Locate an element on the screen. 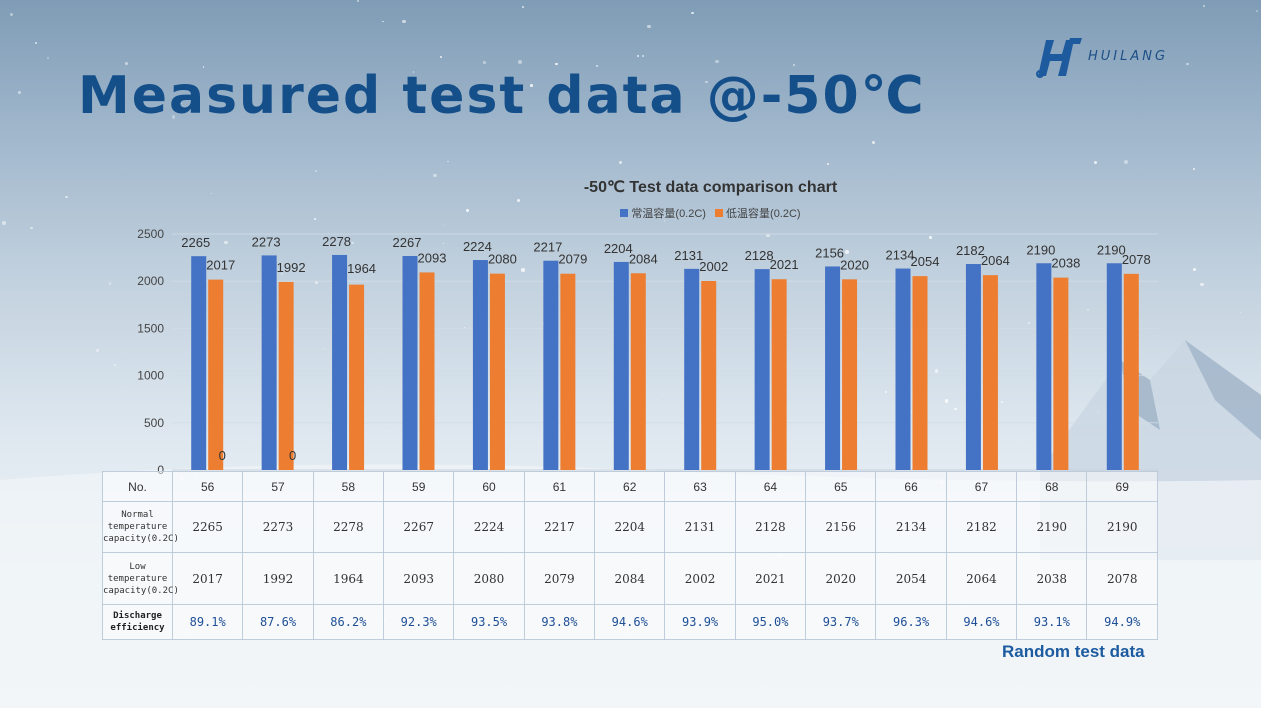  cell-no: 63 is located at coordinates (700, 486).